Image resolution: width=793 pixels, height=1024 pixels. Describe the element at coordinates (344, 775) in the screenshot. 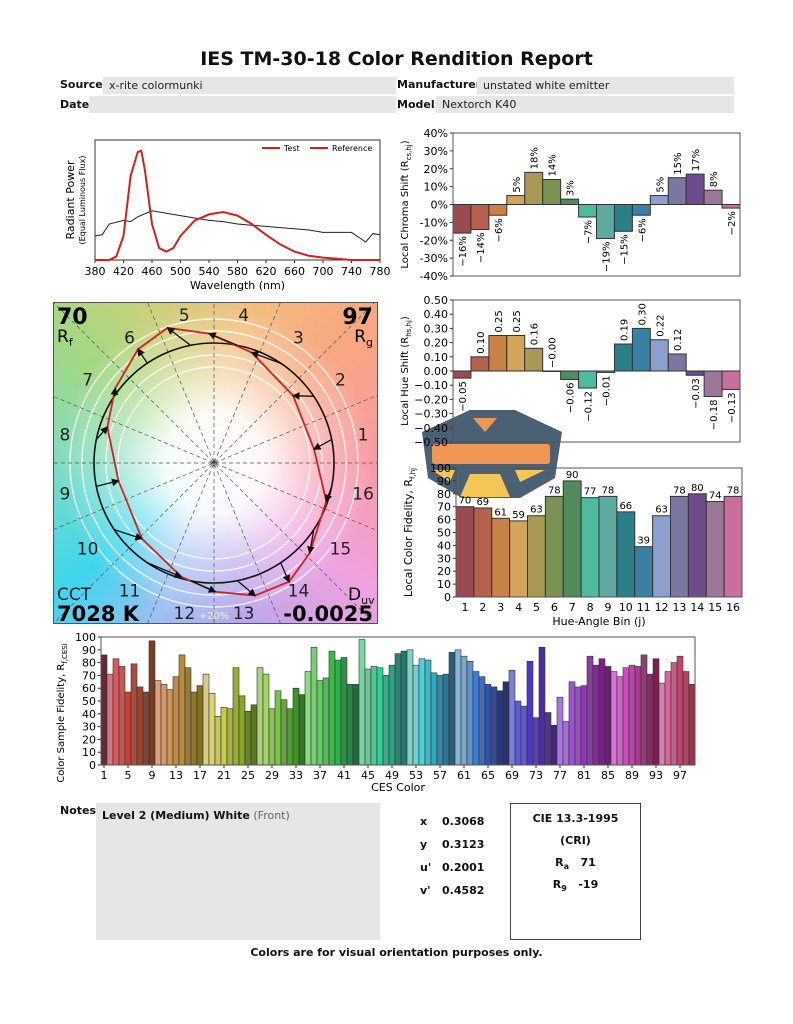

I see `x-tick-label: 41` at that location.